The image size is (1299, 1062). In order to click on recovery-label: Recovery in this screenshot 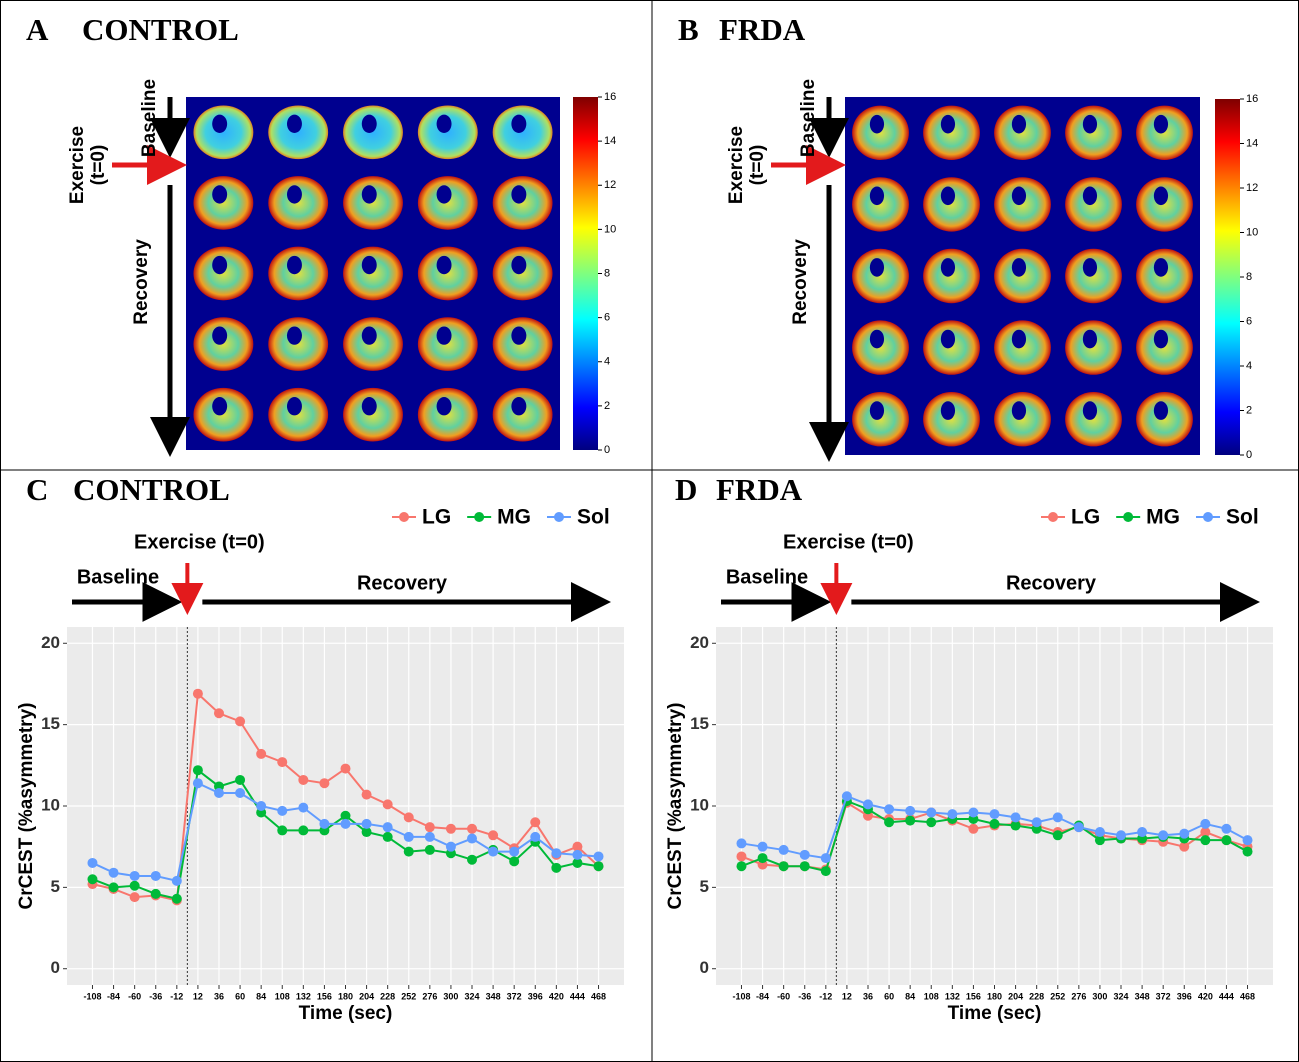, I will do `click(1051, 583)`.